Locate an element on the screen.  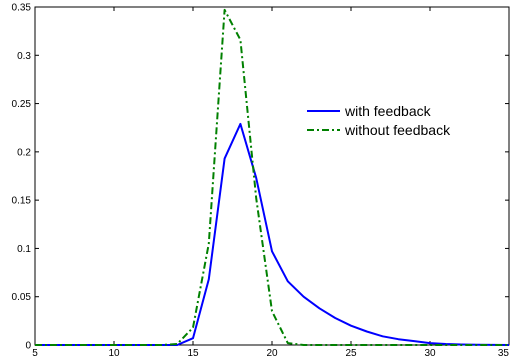
x-tick-label: 5 is located at coordinates (35, 353).